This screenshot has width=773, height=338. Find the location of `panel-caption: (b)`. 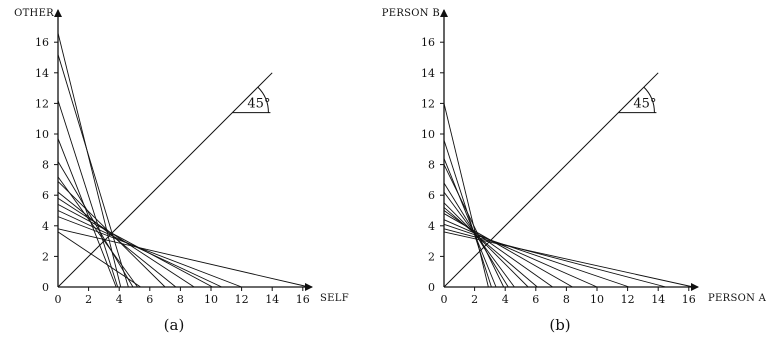

panel-caption: (b) is located at coordinates (559, 325).